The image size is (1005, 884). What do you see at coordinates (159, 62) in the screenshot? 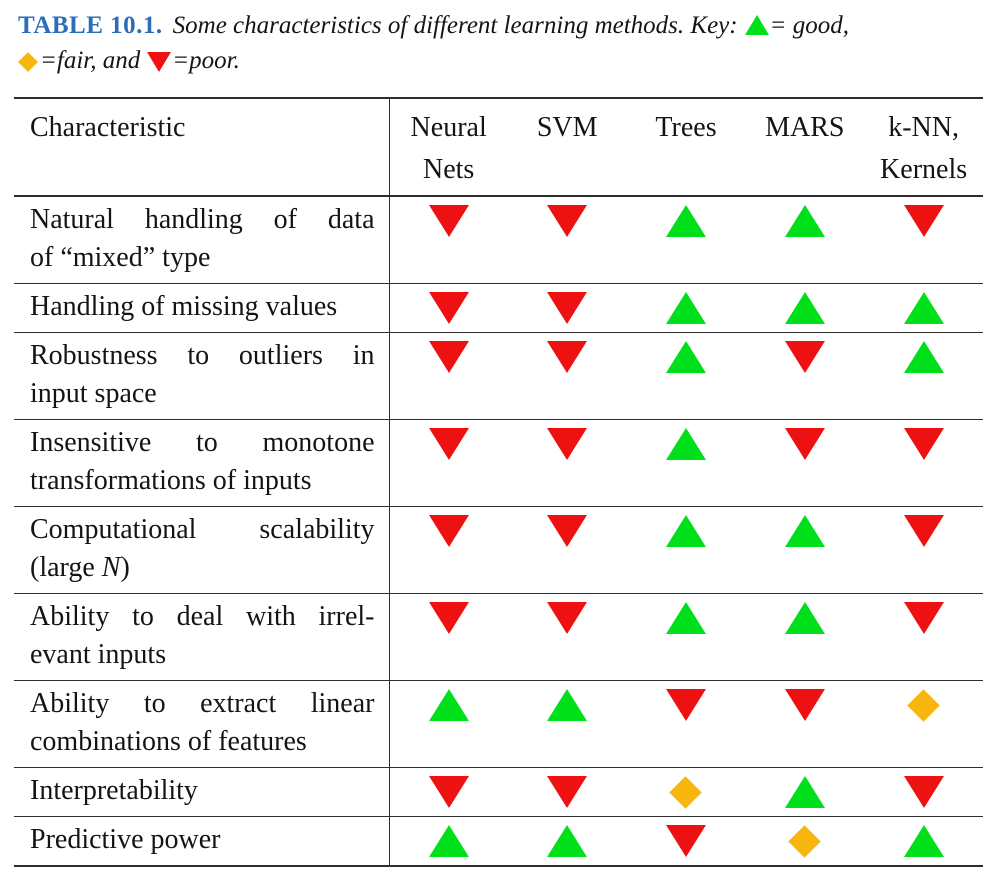
I see `key-poor-triangle-icon` at bounding box center [159, 62].